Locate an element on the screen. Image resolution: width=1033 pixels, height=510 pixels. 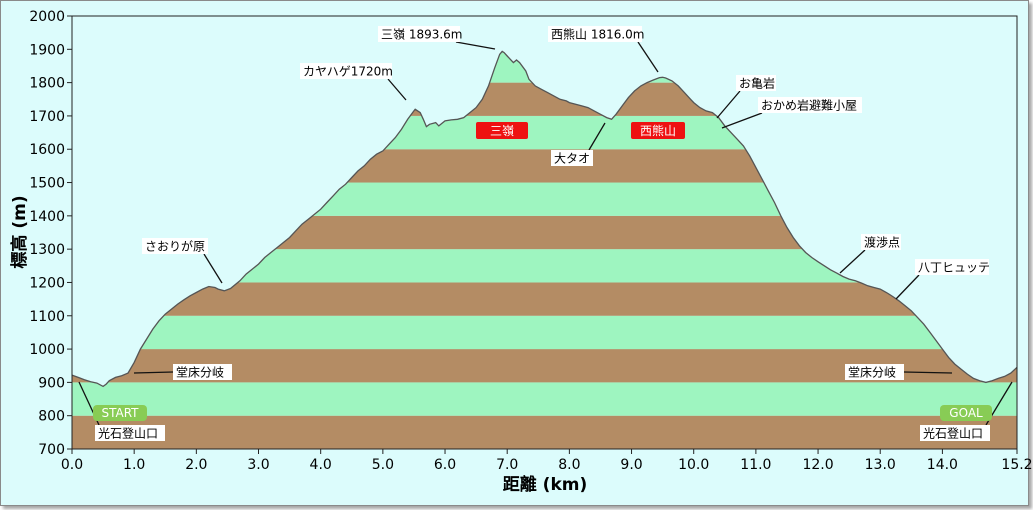
x-tick-label: 2.0 is located at coordinates (196, 465).